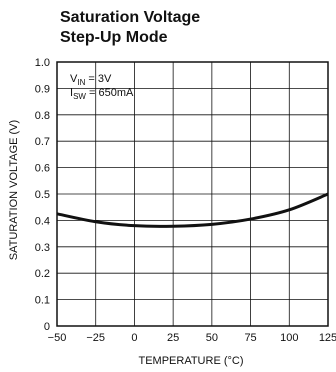 The height and width of the screenshot is (372, 336). I want to click on y-tick-label: 0.9, so click(42, 89).